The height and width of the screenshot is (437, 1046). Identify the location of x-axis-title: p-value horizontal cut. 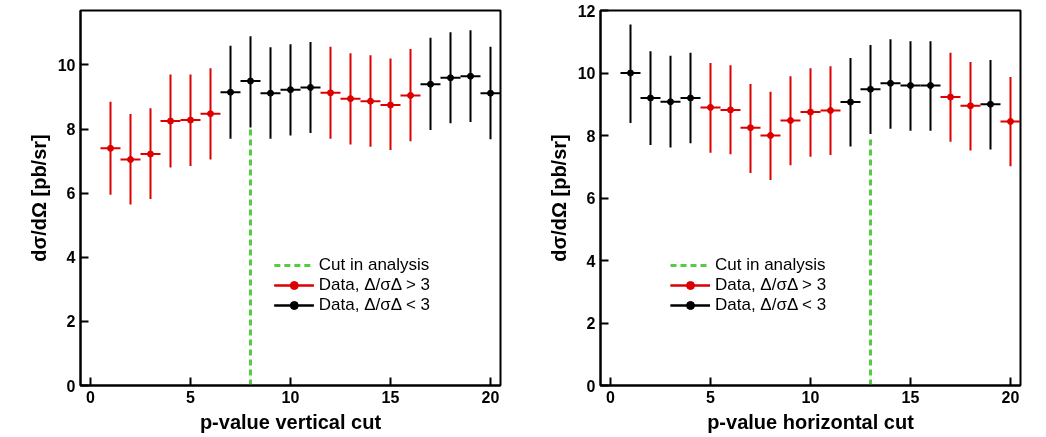
(811, 421).